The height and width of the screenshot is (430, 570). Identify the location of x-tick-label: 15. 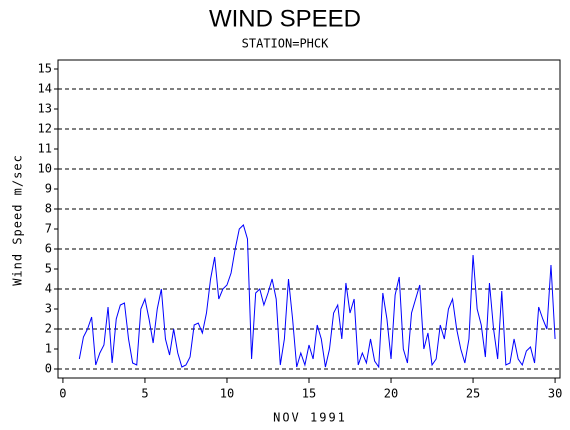
(309, 394).